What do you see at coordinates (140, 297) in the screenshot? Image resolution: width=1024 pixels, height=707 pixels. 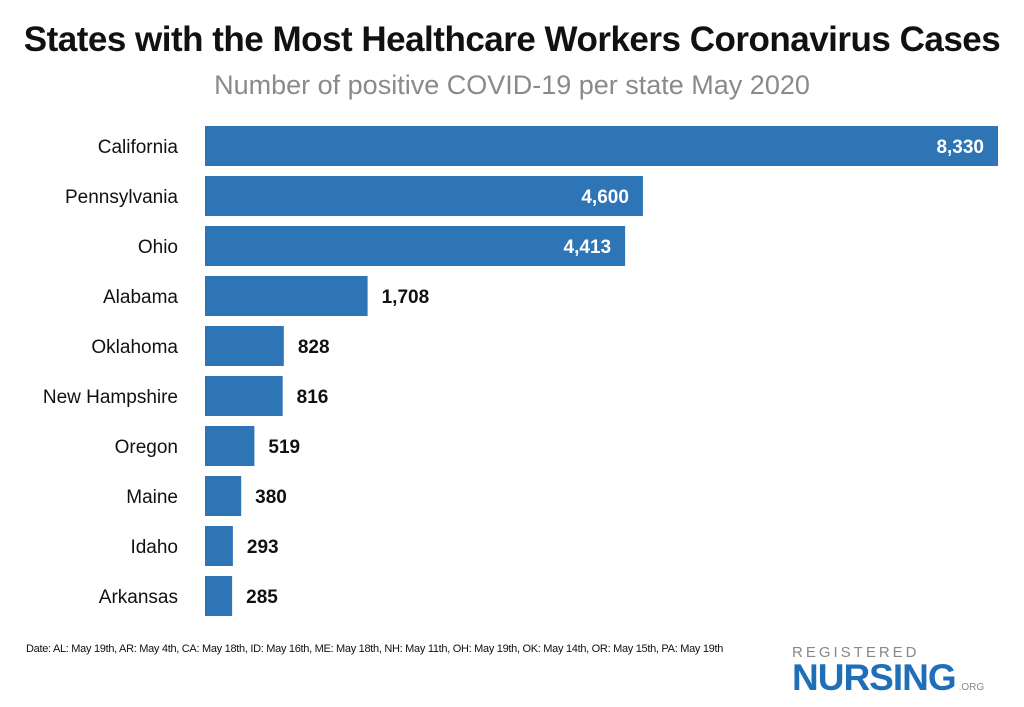 I see `category-label: Alabama` at bounding box center [140, 297].